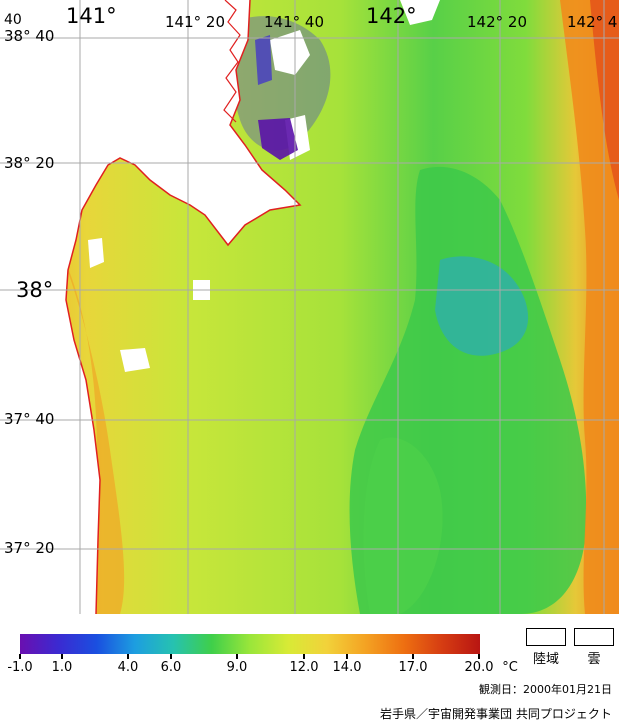  What do you see at coordinates (237, 667) in the screenshot?
I see `colorbar-tick-label: 9.0` at bounding box center [237, 667].